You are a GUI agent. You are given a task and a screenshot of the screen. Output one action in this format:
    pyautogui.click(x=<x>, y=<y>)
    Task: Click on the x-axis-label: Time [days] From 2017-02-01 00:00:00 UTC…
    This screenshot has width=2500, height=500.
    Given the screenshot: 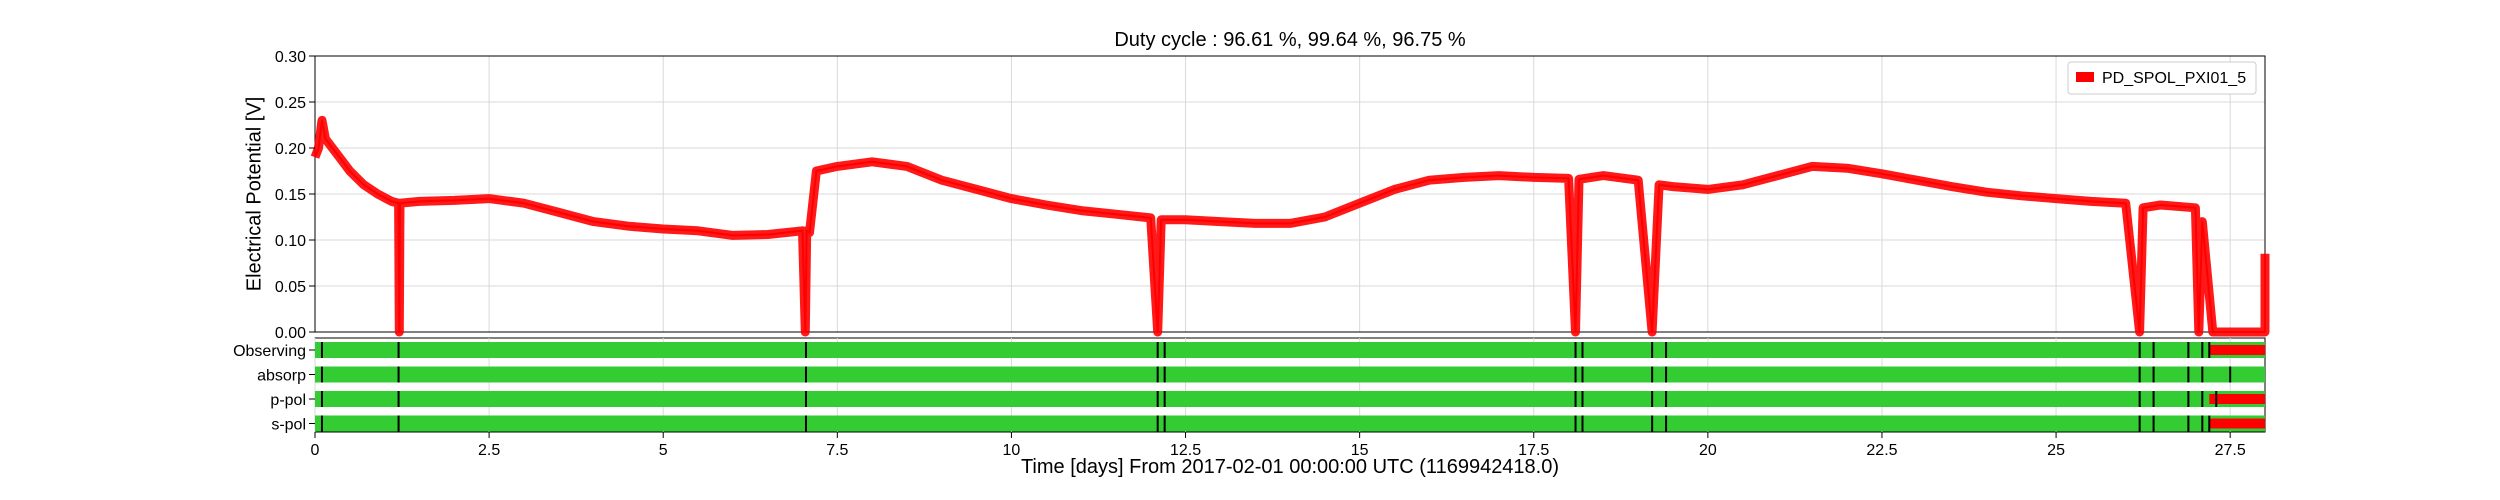 What is the action you would take?
    pyautogui.click(x=1290, y=467)
    